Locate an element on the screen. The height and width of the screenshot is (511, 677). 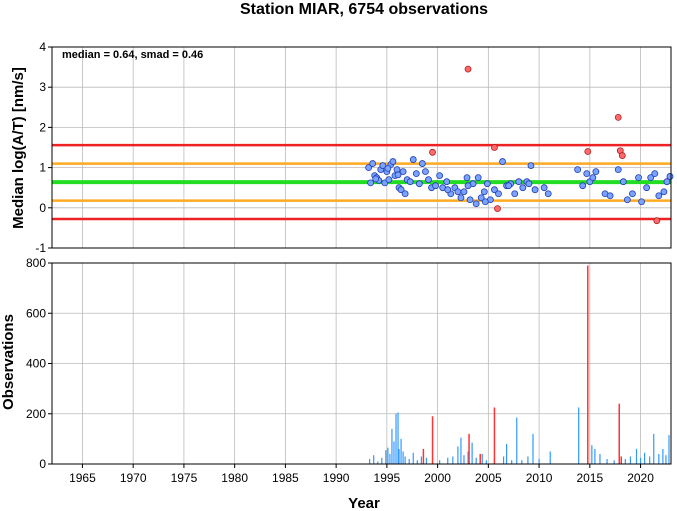
x-tick-label: 1995 is located at coordinates (387, 478).